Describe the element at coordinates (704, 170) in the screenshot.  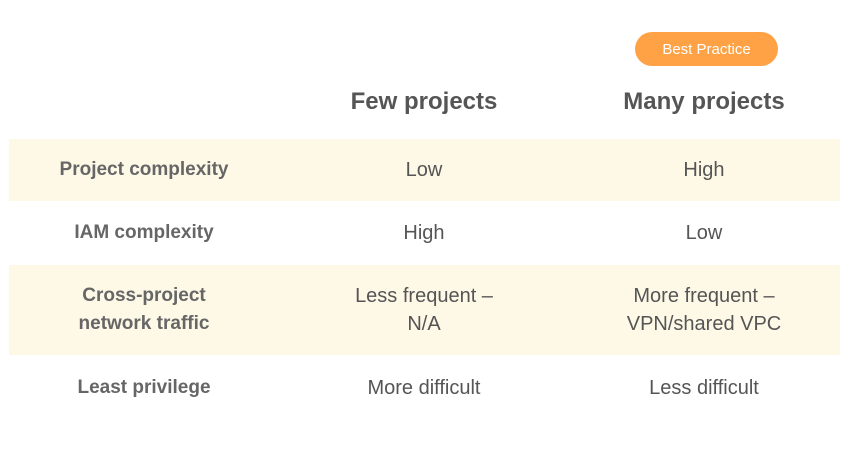
I see `cell-many-projects: High` at that location.